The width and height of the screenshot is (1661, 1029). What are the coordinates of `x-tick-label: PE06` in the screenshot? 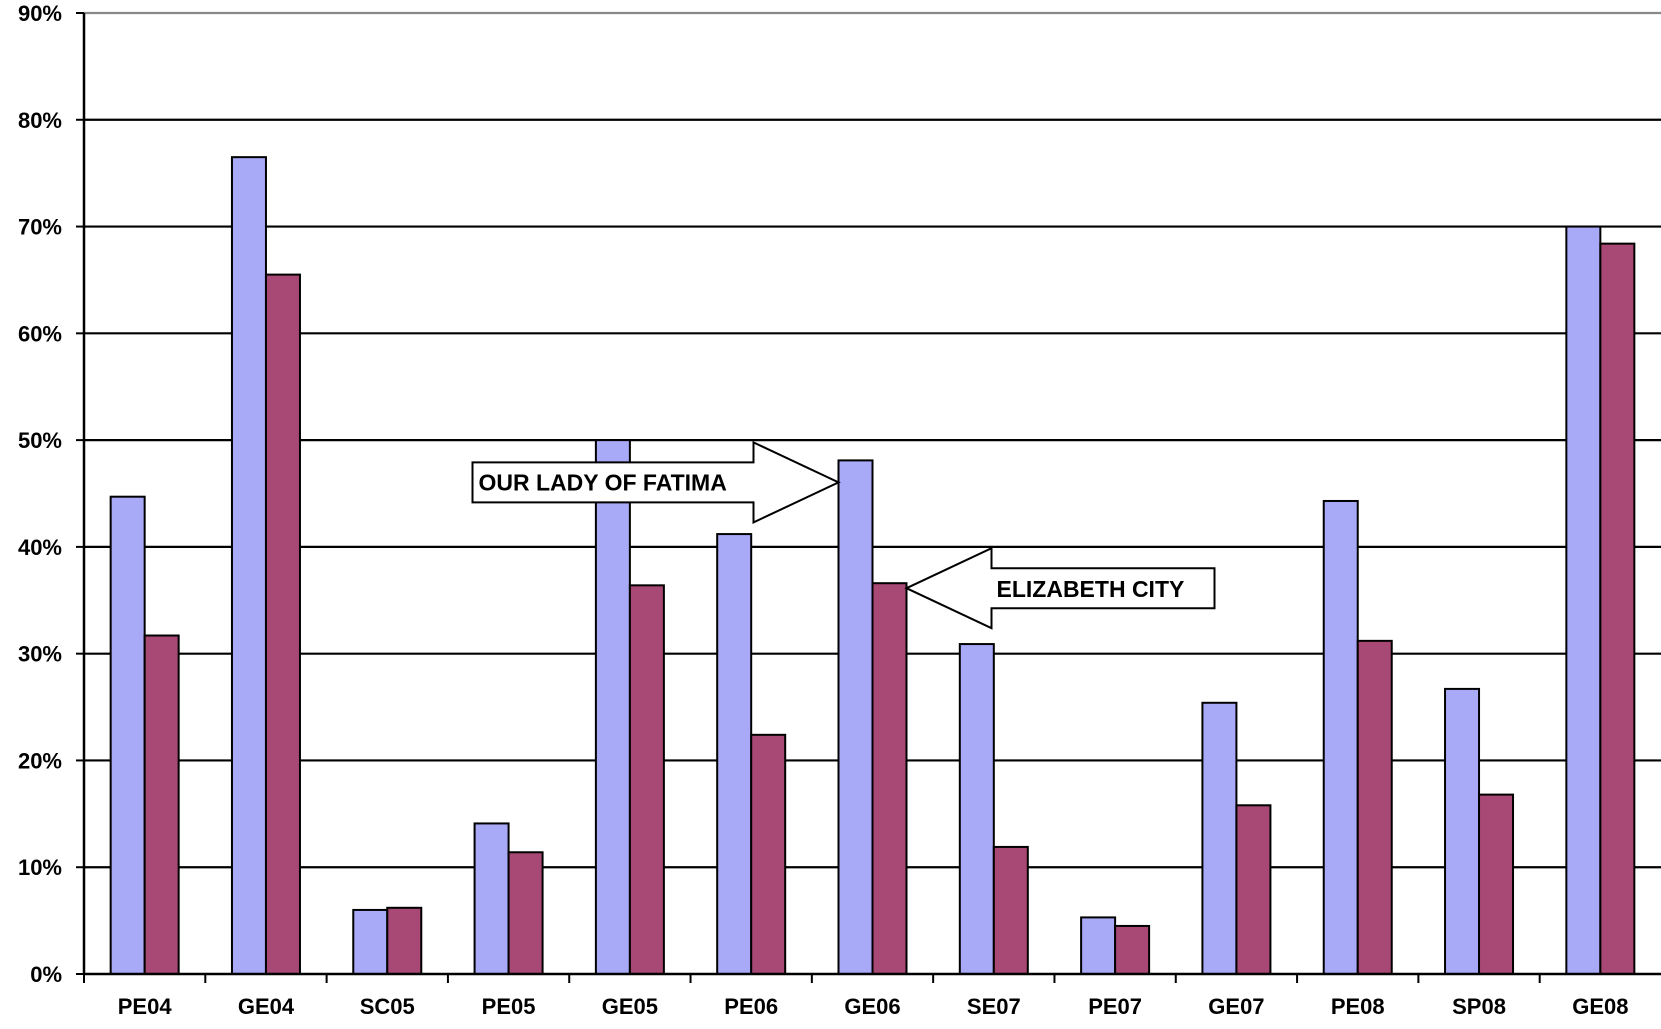 It's located at (751, 1006).